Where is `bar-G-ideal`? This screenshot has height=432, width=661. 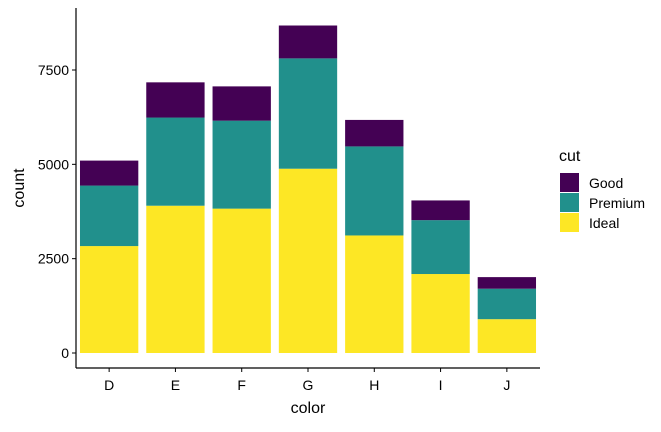 bar-G-ideal is located at coordinates (308, 260).